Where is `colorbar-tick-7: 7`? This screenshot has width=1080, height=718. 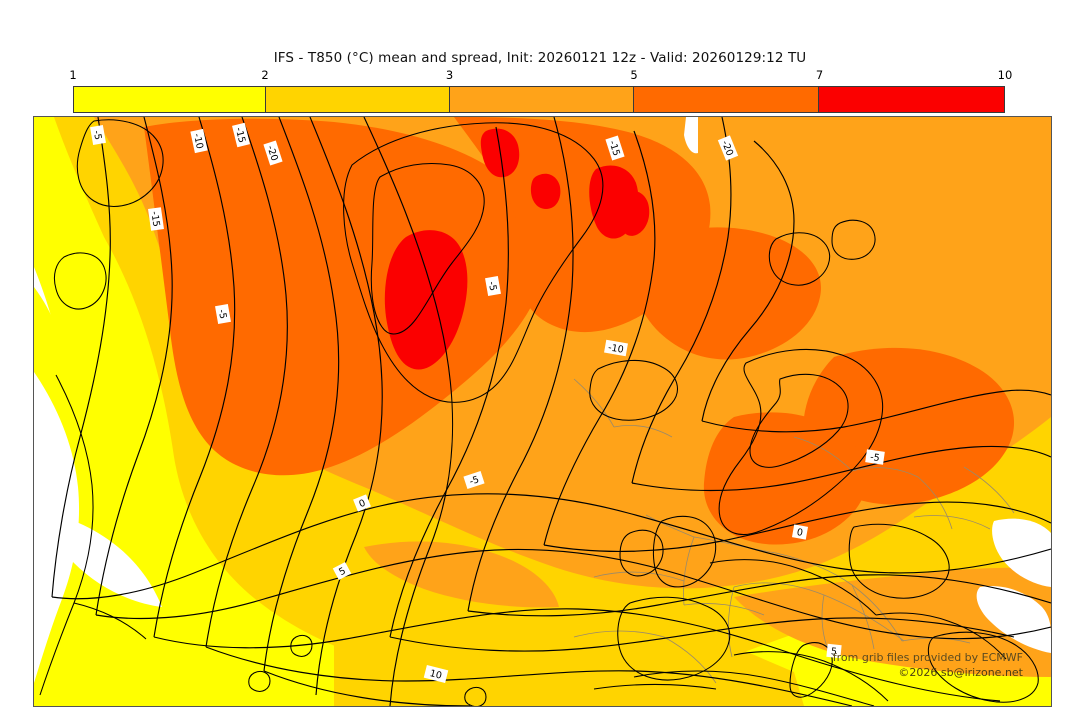 colorbar-tick-7: 7 is located at coordinates (819, 75).